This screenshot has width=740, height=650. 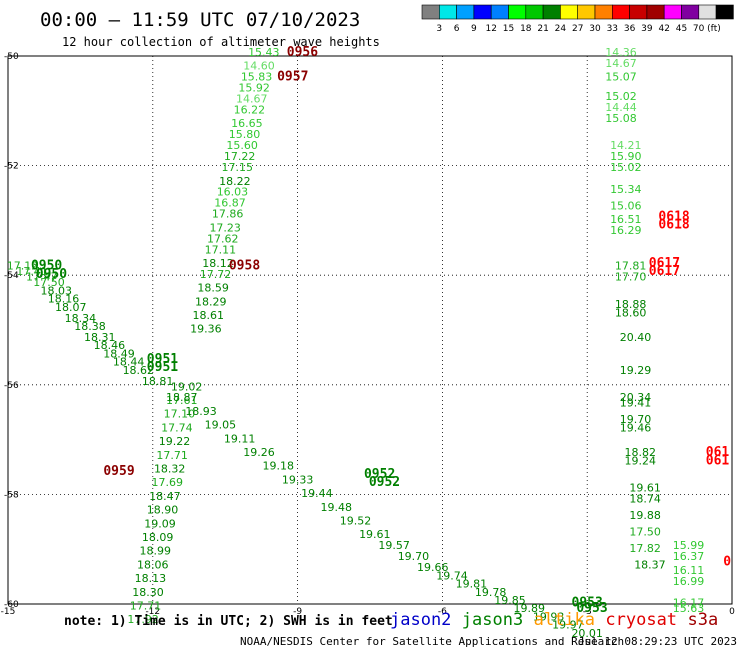 I want to click on legend-label: 30, so click(x=595, y=29).